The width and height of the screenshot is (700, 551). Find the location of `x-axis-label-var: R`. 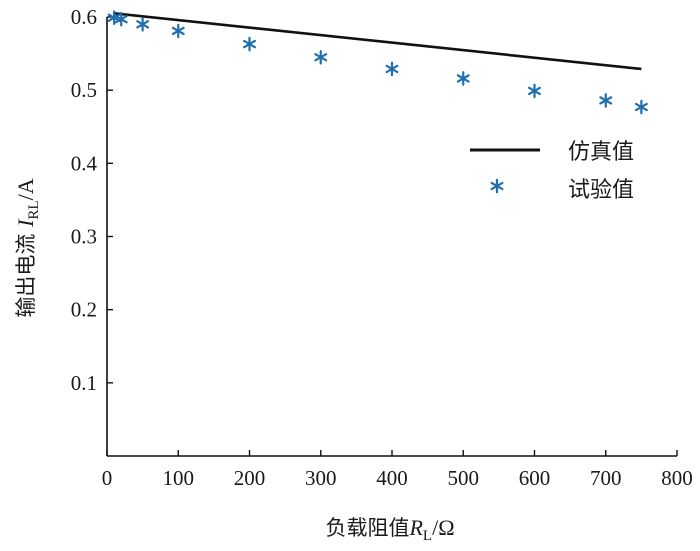

x-axis-label-var: R is located at coordinates (415, 527).